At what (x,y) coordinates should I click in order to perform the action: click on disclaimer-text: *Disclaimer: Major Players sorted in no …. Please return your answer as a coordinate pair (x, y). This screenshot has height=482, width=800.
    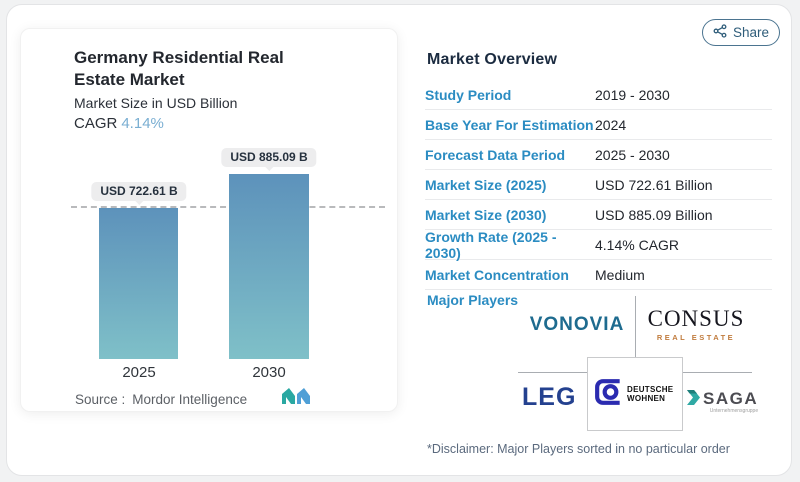
    Looking at the image, I should click on (578, 449).